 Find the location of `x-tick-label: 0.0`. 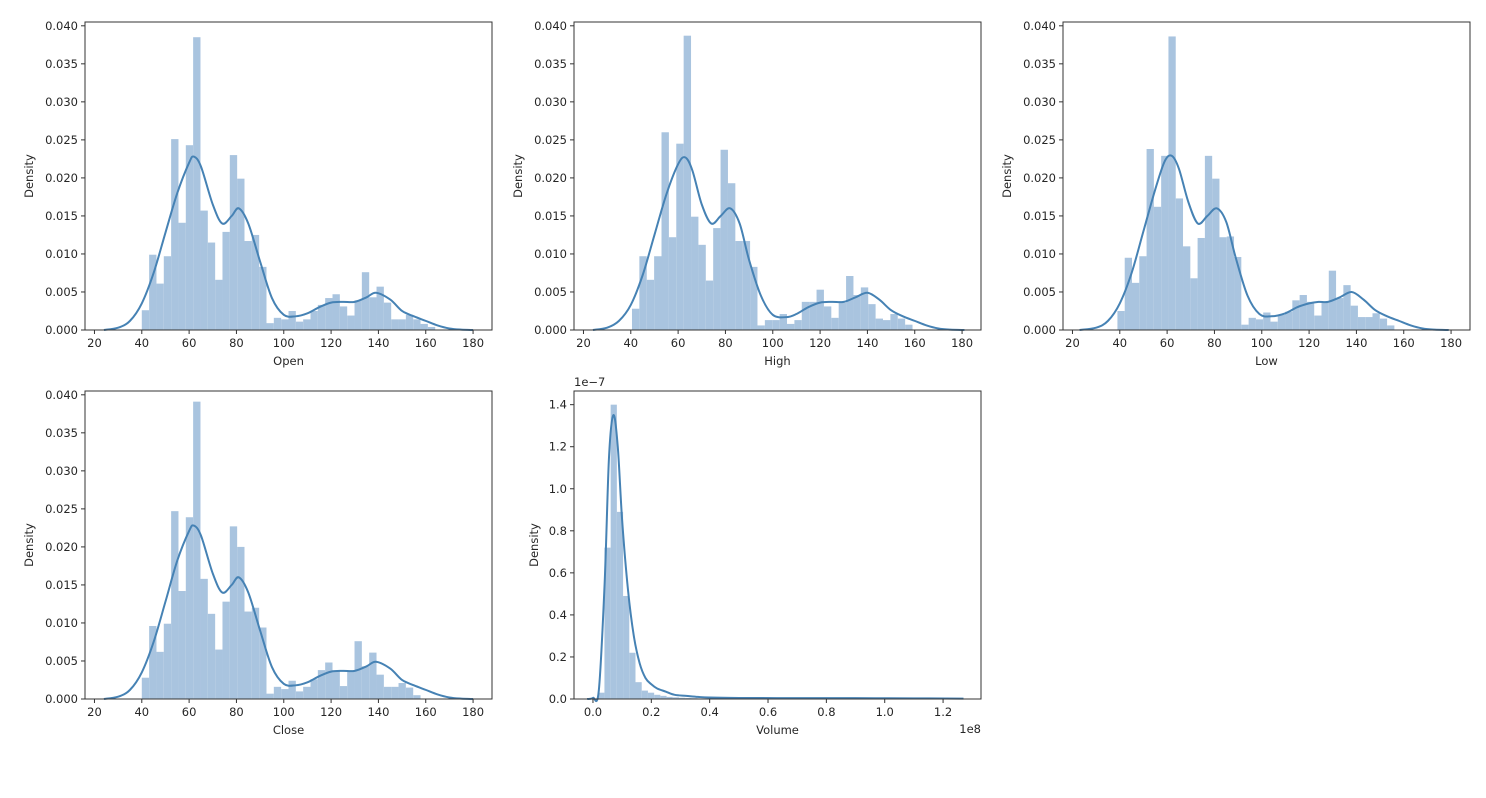

x-tick-label: 0.0 is located at coordinates (593, 712).